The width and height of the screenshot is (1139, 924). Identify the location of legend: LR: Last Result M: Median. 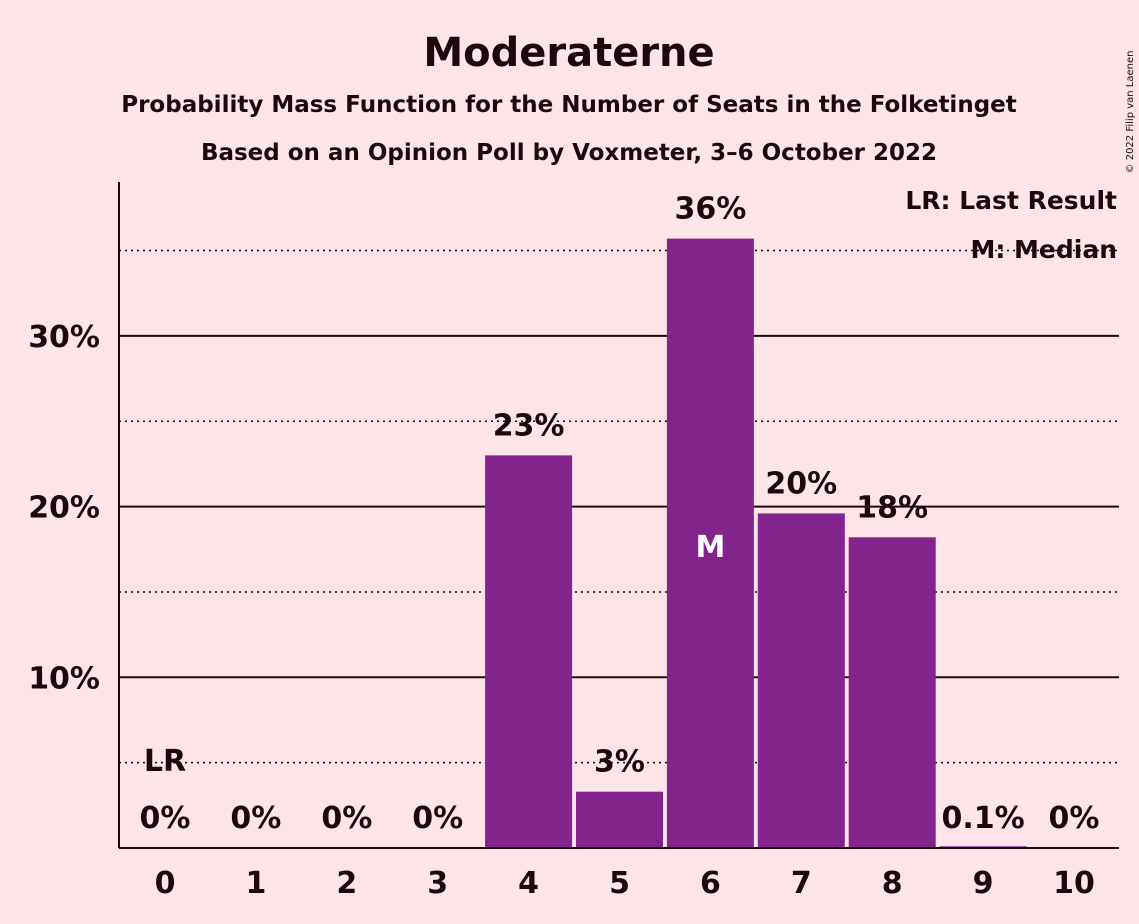
(1011, 225).